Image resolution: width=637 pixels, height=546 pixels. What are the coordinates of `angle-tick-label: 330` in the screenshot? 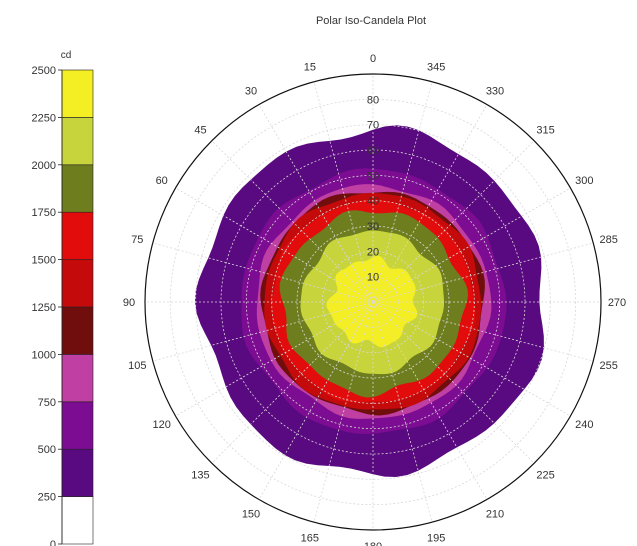 It's located at (495, 92).